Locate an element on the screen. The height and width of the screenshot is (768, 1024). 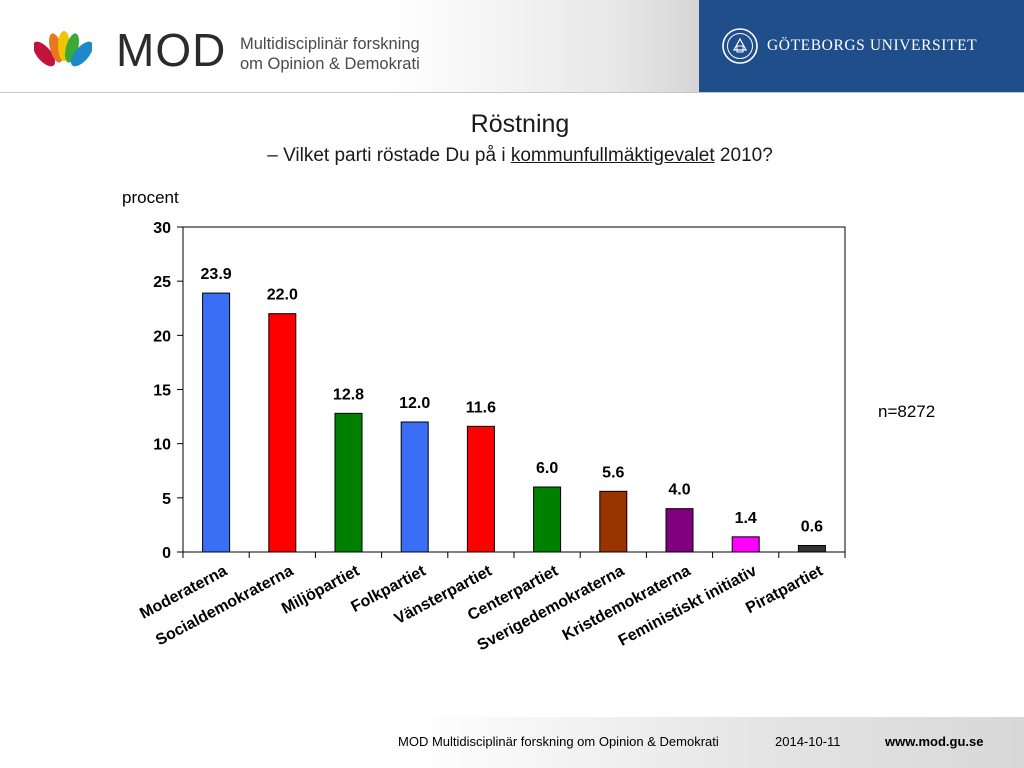
data-label: 6.0 is located at coordinates (547, 468).